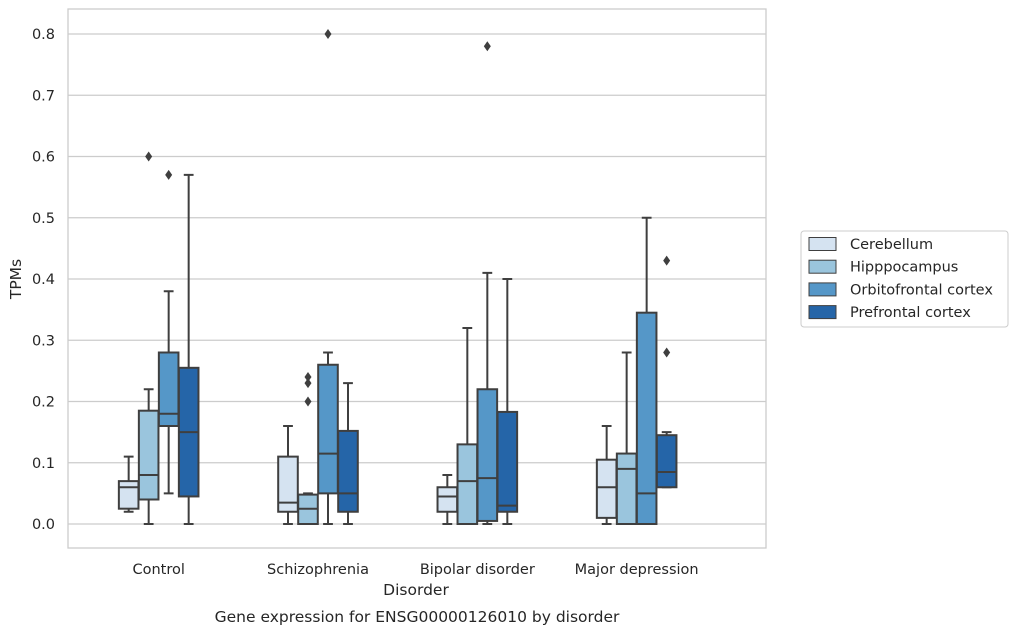 This screenshot has height=634, width=1018. What do you see at coordinates (318, 570) in the screenshot?
I see `x-tick-label: Schizophrenia` at bounding box center [318, 570].